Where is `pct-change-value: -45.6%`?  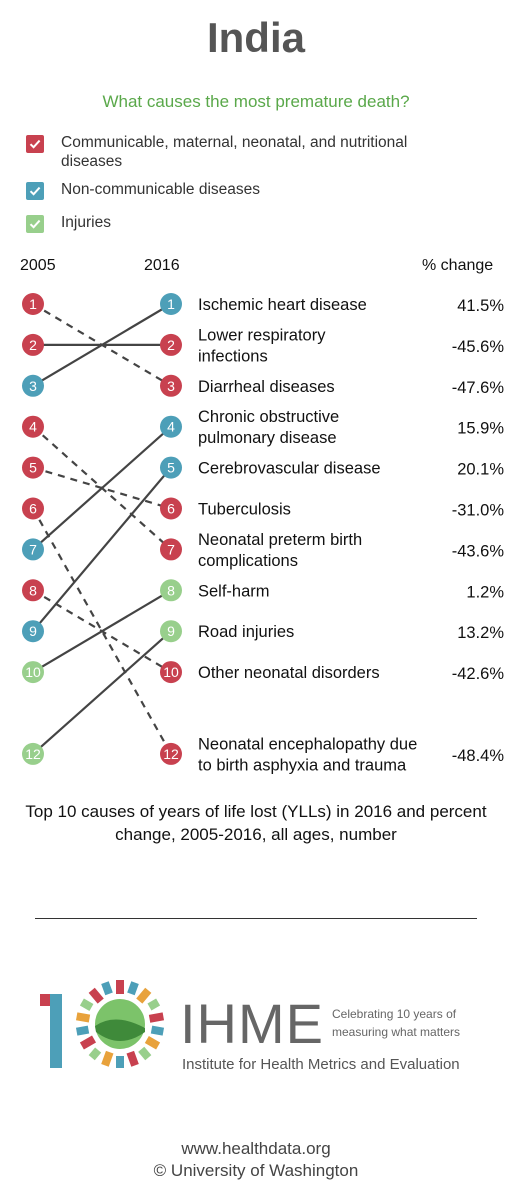
pct-change-value: -45.6% is located at coordinates (478, 347).